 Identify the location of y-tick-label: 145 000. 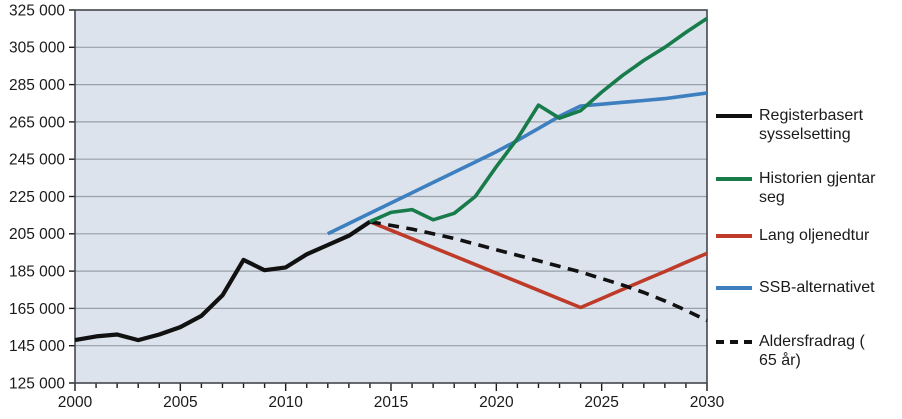
(37, 346).